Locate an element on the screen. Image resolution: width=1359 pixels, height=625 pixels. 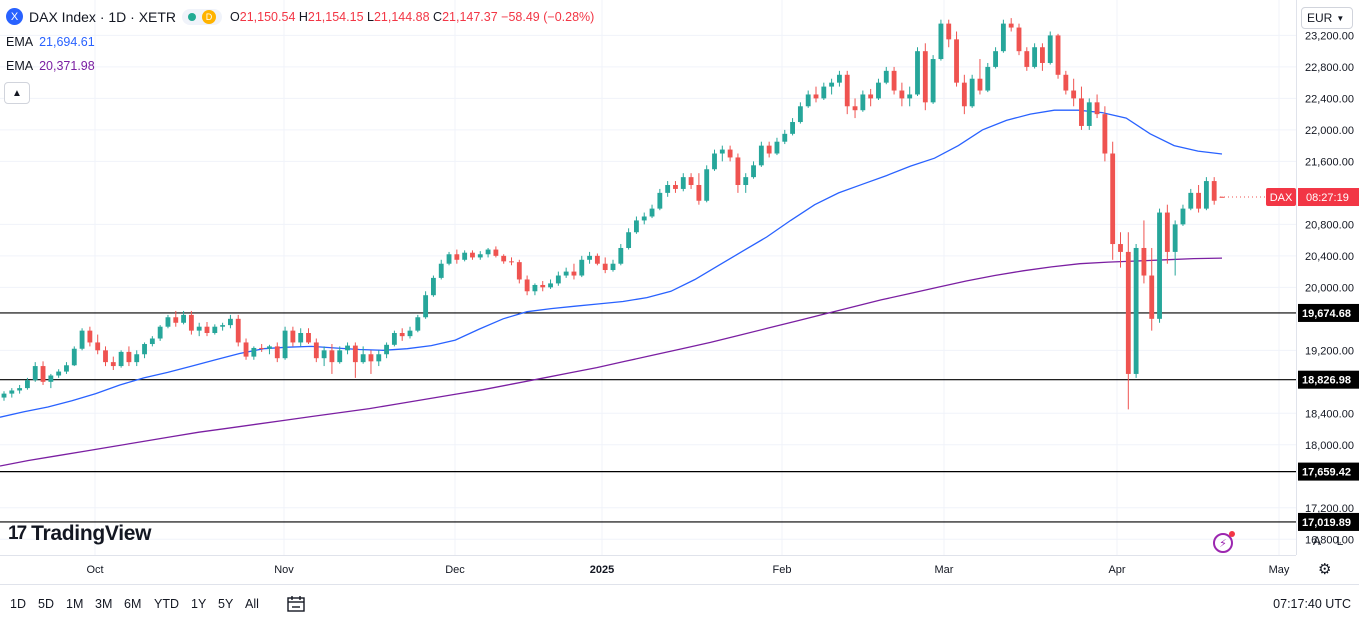
timeframe-button-5y: 5Y is located at coordinates (226, 604).